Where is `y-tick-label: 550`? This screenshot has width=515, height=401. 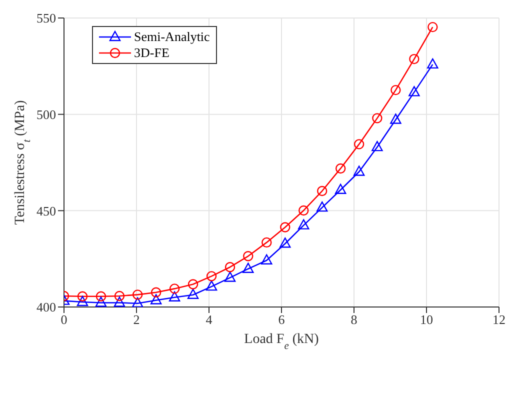
y-tick-label: 550 is located at coordinates (46, 18).